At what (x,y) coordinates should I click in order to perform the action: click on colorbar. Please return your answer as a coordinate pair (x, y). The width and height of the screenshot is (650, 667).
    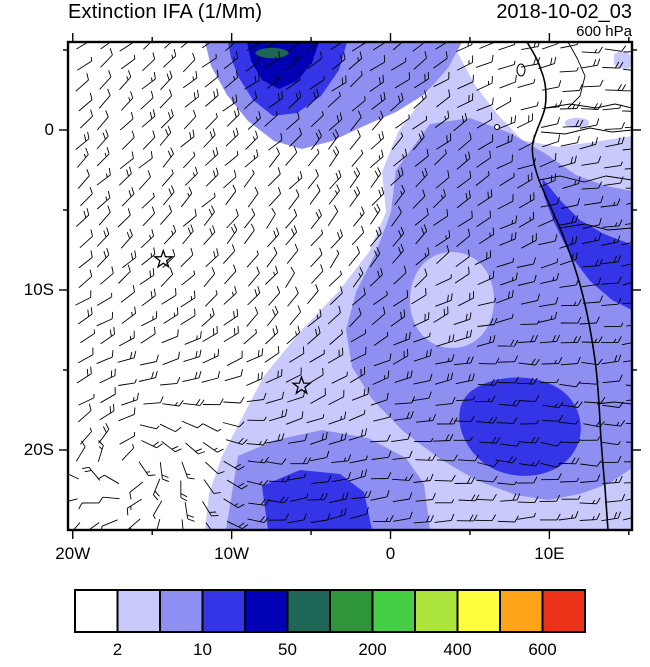
    Looking at the image, I should click on (330, 611).